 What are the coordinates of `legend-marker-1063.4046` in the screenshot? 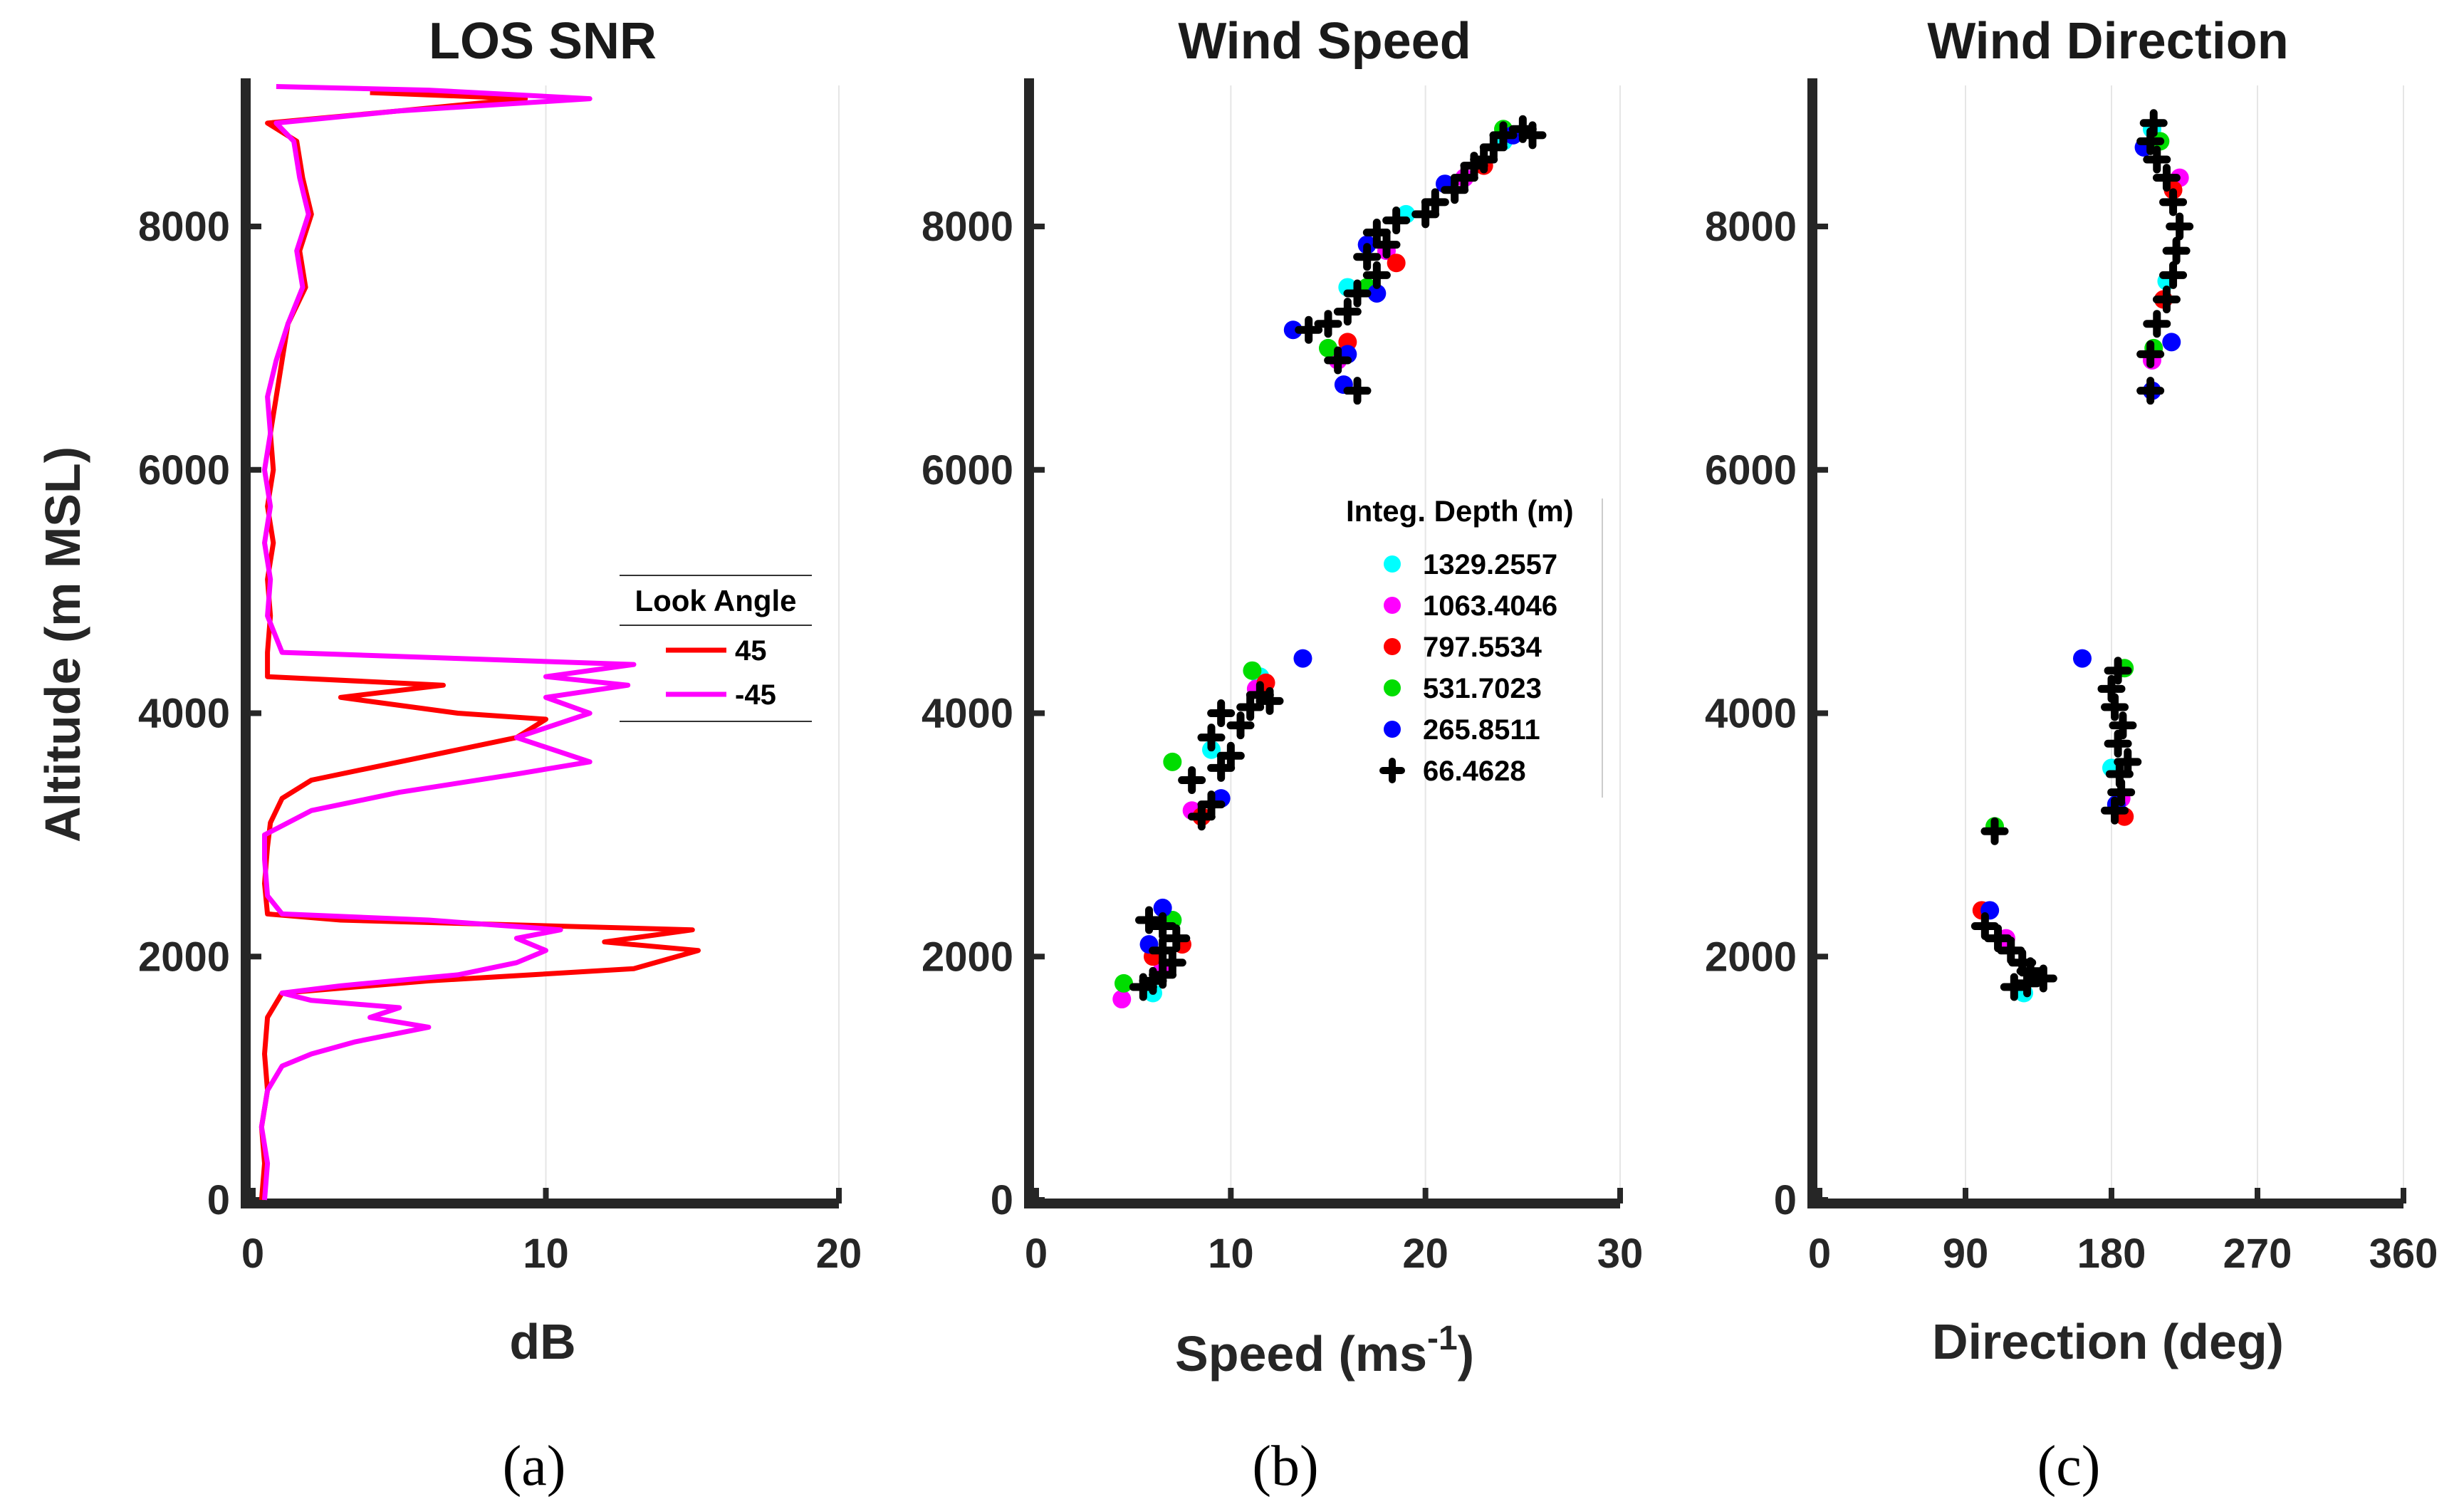 It's located at (1392, 605).